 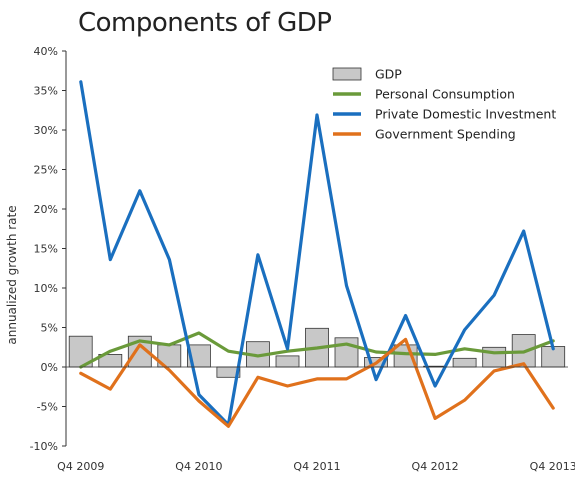 What do you see at coordinates (46, 51) in the screenshot?
I see `y-tick-label: 40%` at bounding box center [46, 51].